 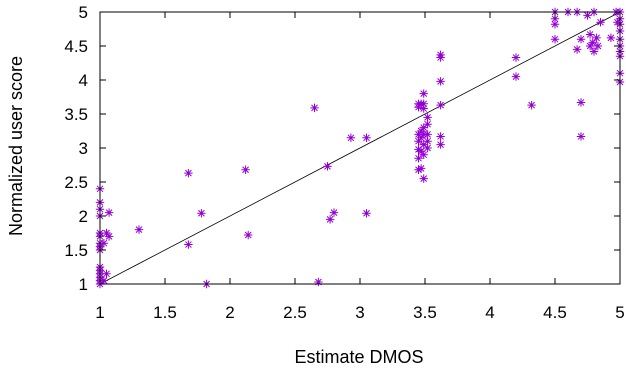 I want to click on y-tick-label: 3.5, so click(x=76, y=114).